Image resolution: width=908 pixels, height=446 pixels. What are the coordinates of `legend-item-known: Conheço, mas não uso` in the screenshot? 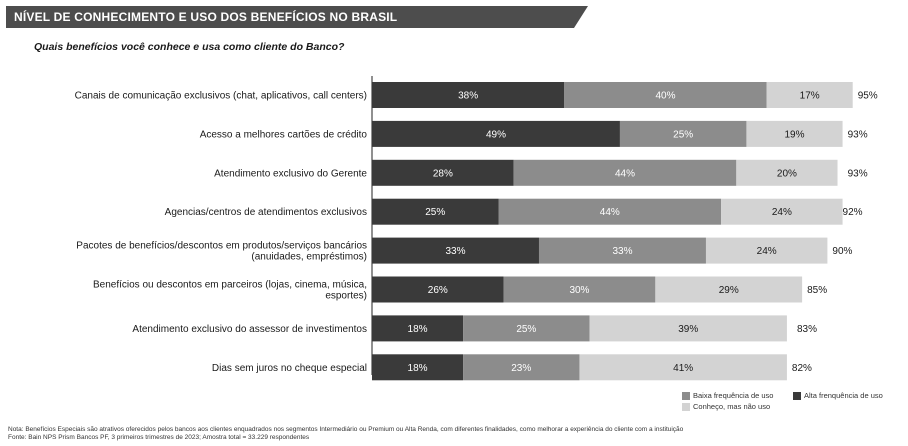 It's located at (726, 406).